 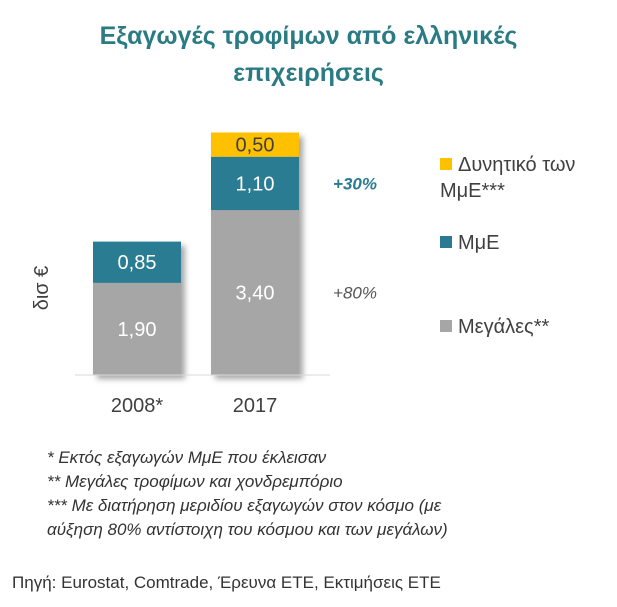 I want to click on bar-stack-2008, so click(x=137, y=308).